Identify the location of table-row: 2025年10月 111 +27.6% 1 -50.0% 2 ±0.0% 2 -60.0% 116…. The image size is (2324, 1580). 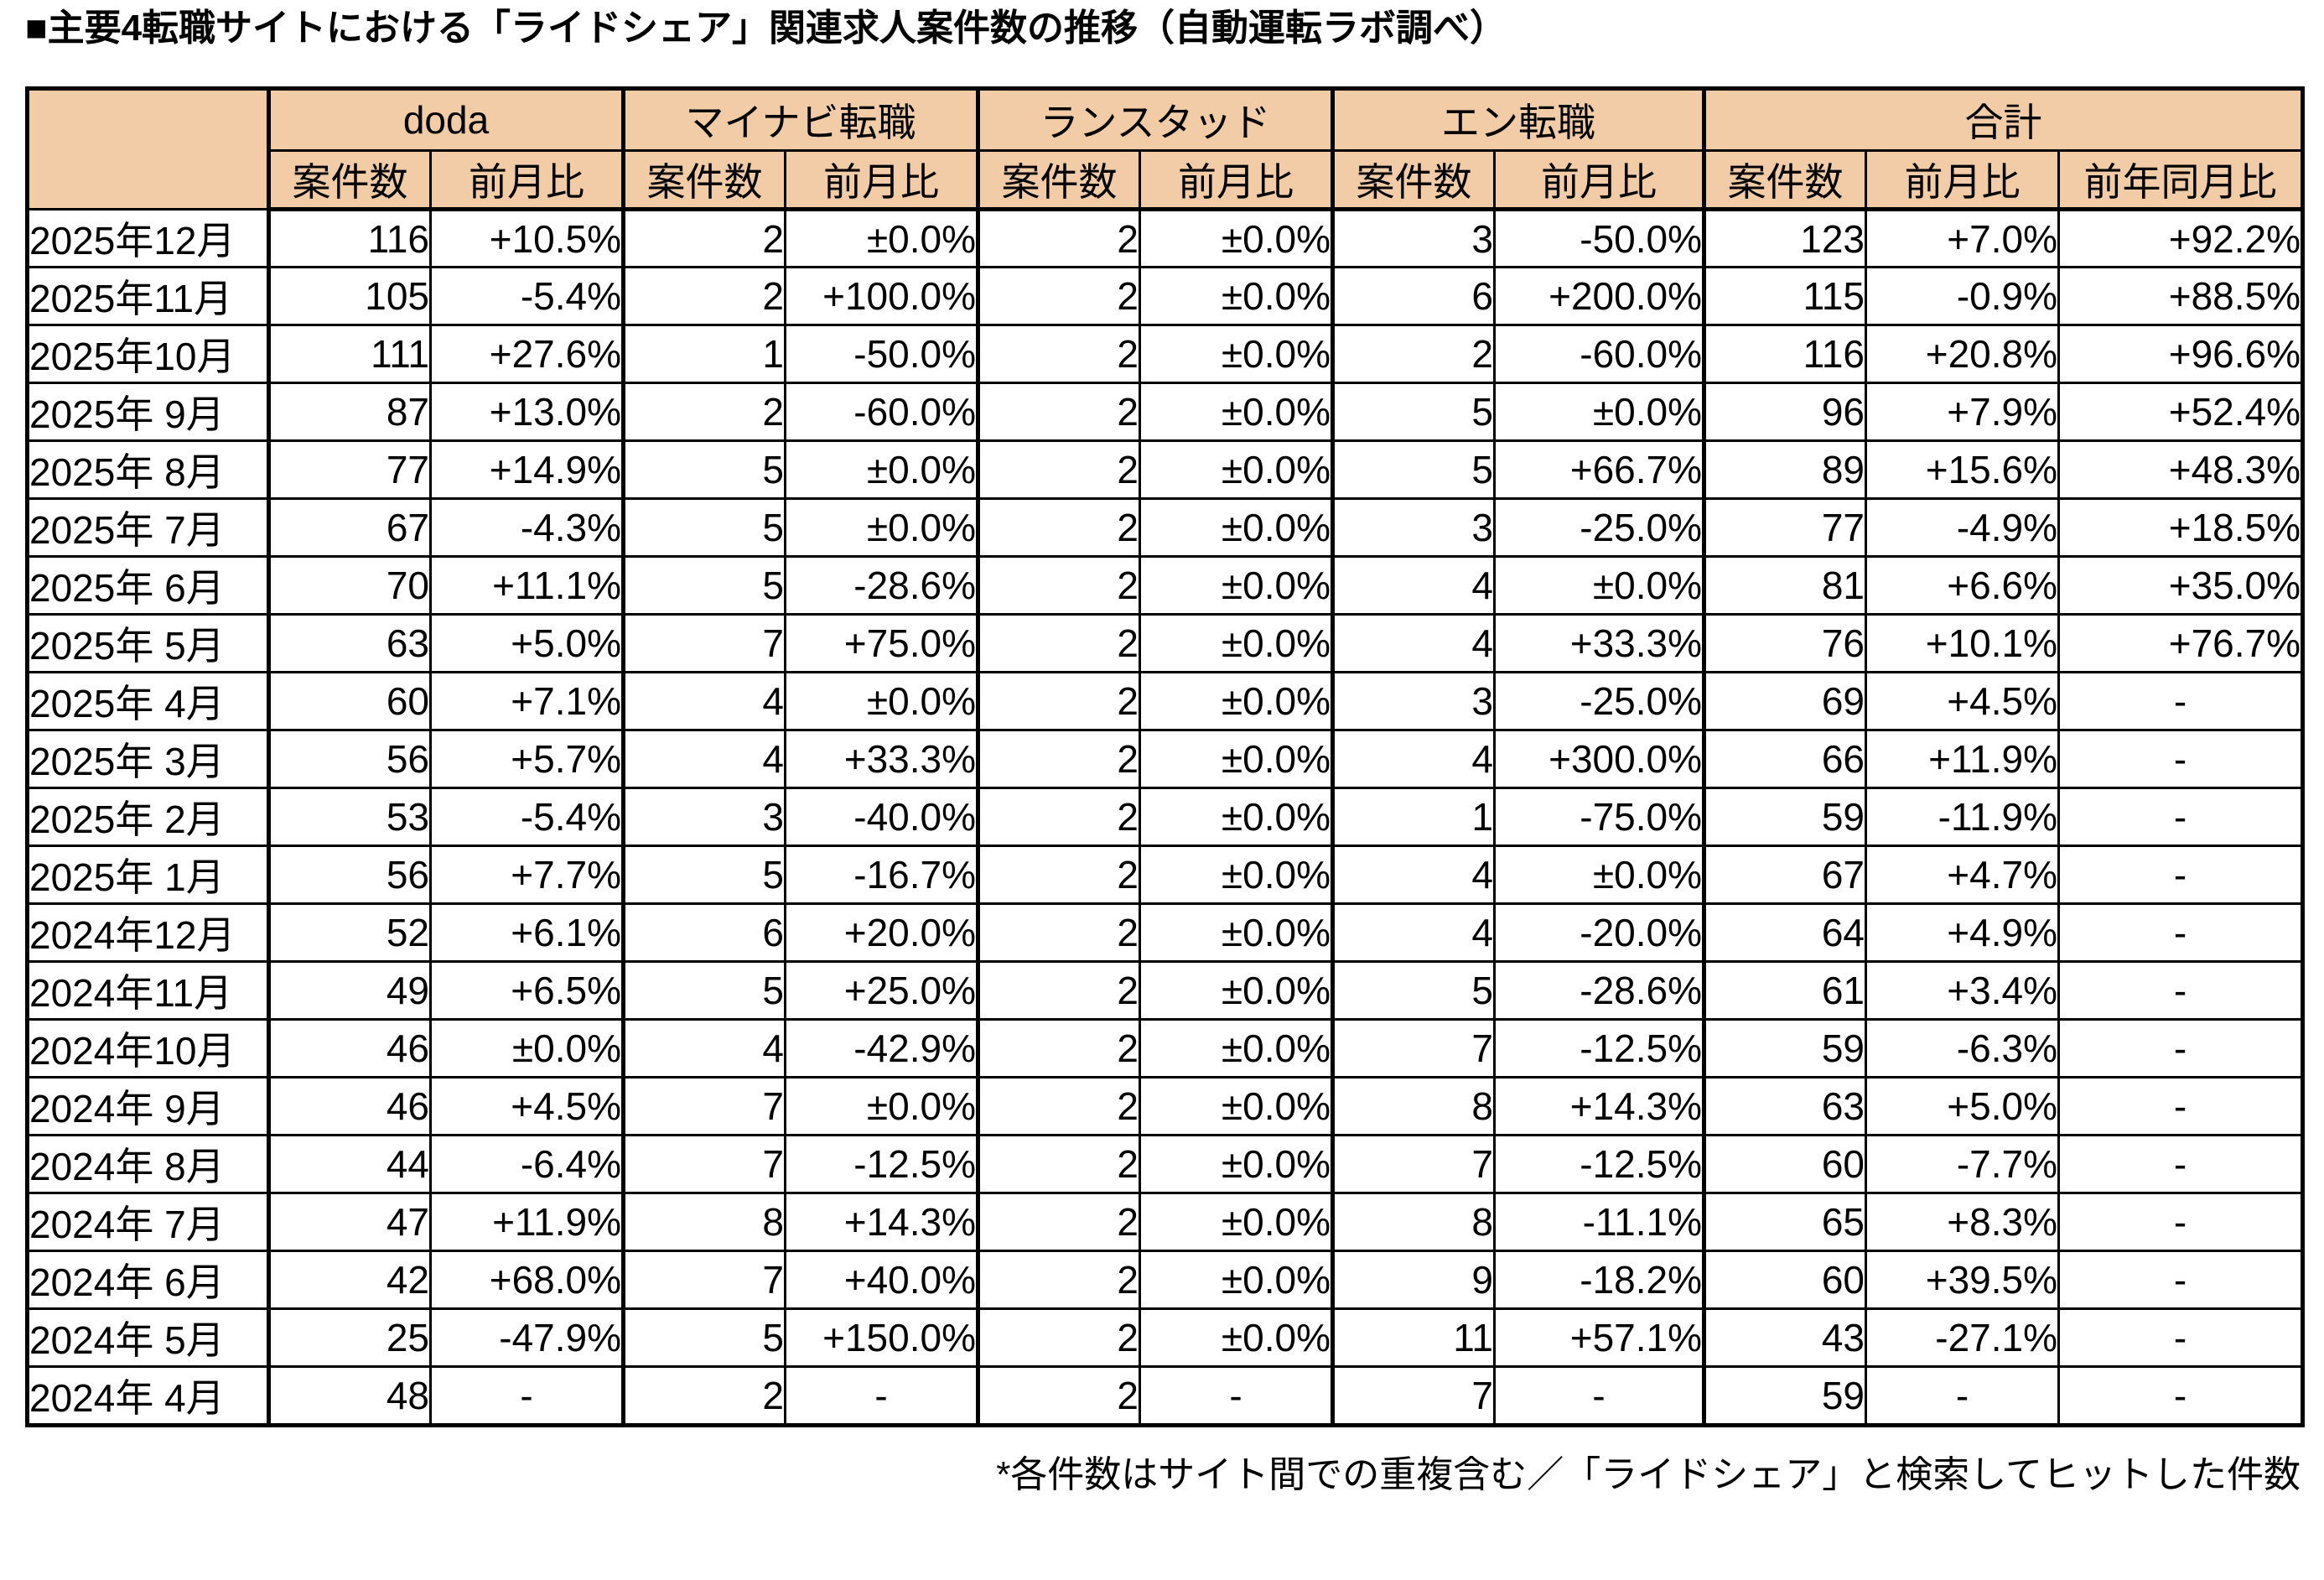
(1165, 354).